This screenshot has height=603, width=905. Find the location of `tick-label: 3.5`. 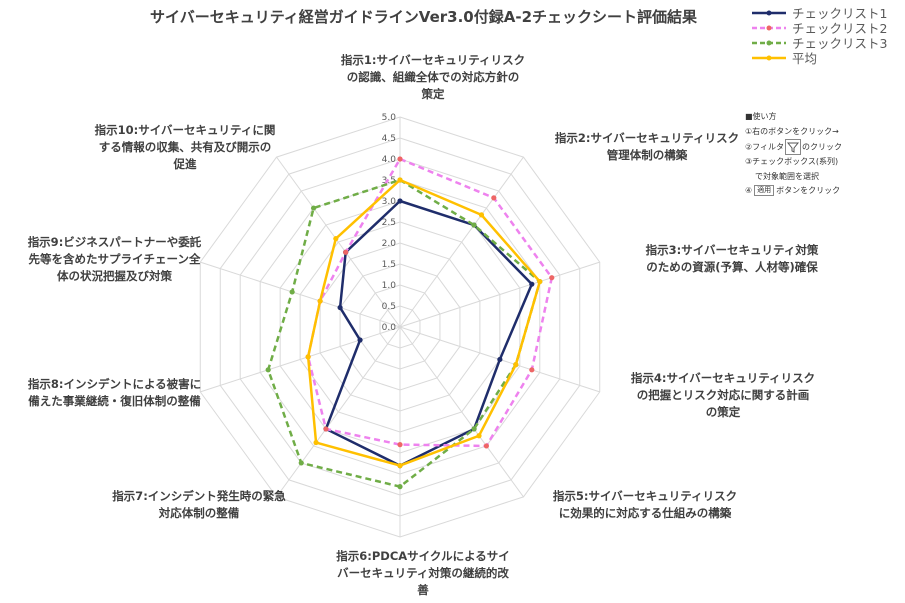

tick-label: 3.5 is located at coordinates (389, 181).